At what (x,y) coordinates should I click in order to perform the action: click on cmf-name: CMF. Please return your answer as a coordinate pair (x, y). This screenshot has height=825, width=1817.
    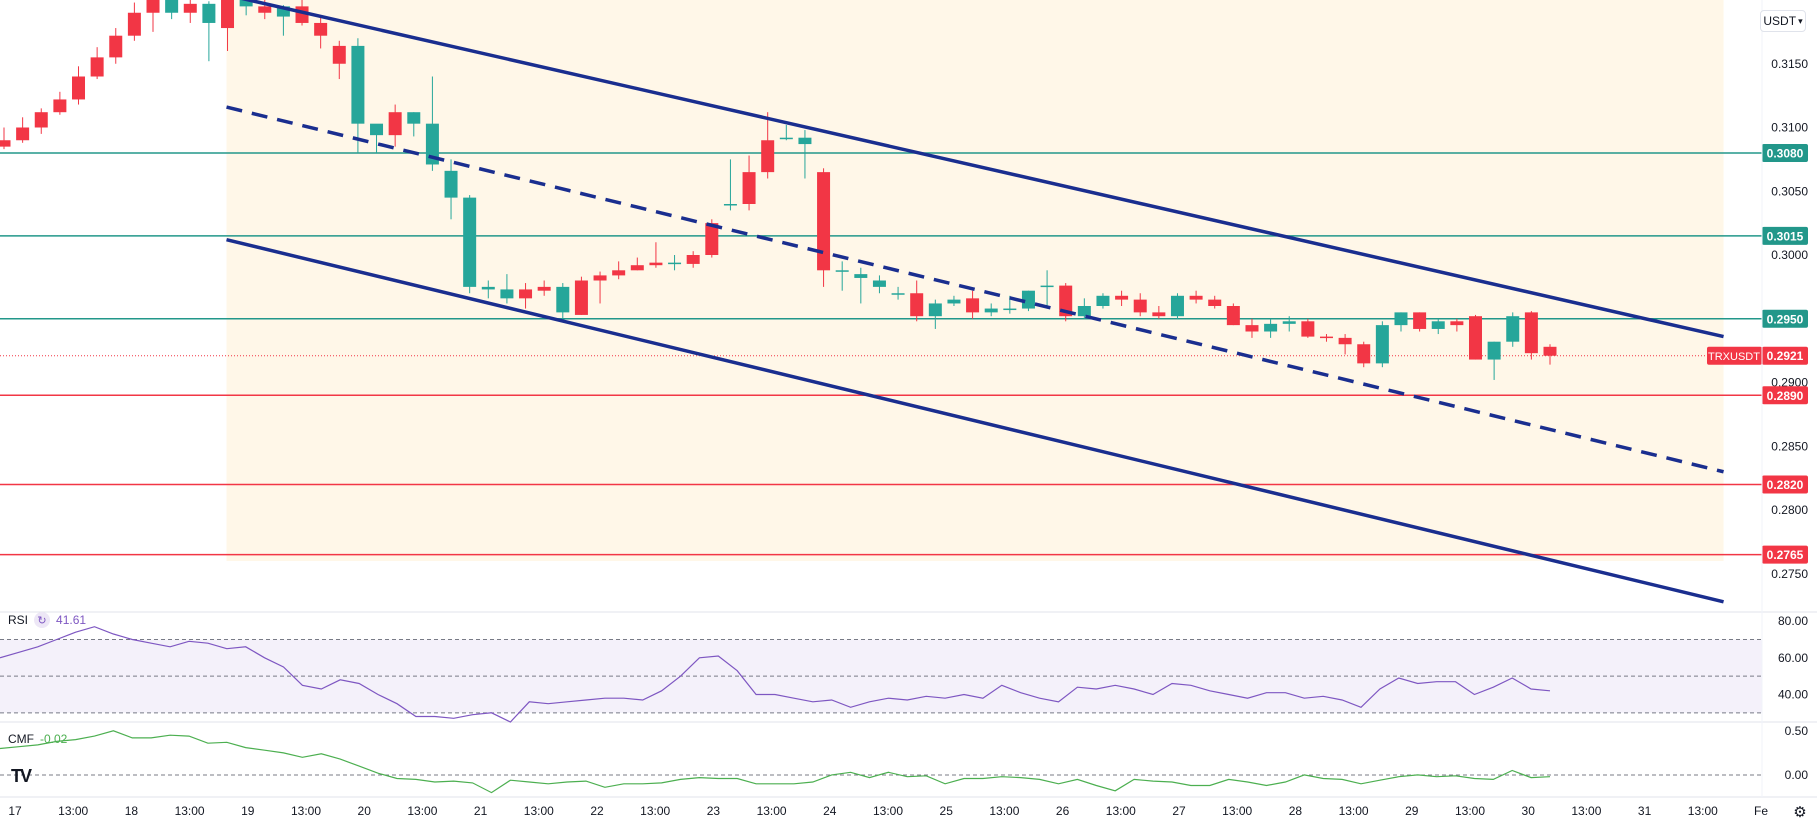
    Looking at the image, I should click on (21, 739).